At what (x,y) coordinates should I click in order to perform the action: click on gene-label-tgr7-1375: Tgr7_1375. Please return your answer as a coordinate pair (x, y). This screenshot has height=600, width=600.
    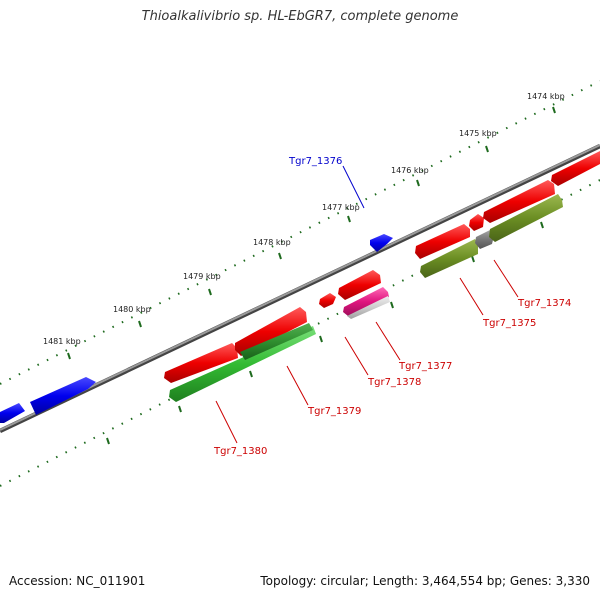
    Looking at the image, I should click on (509, 323).